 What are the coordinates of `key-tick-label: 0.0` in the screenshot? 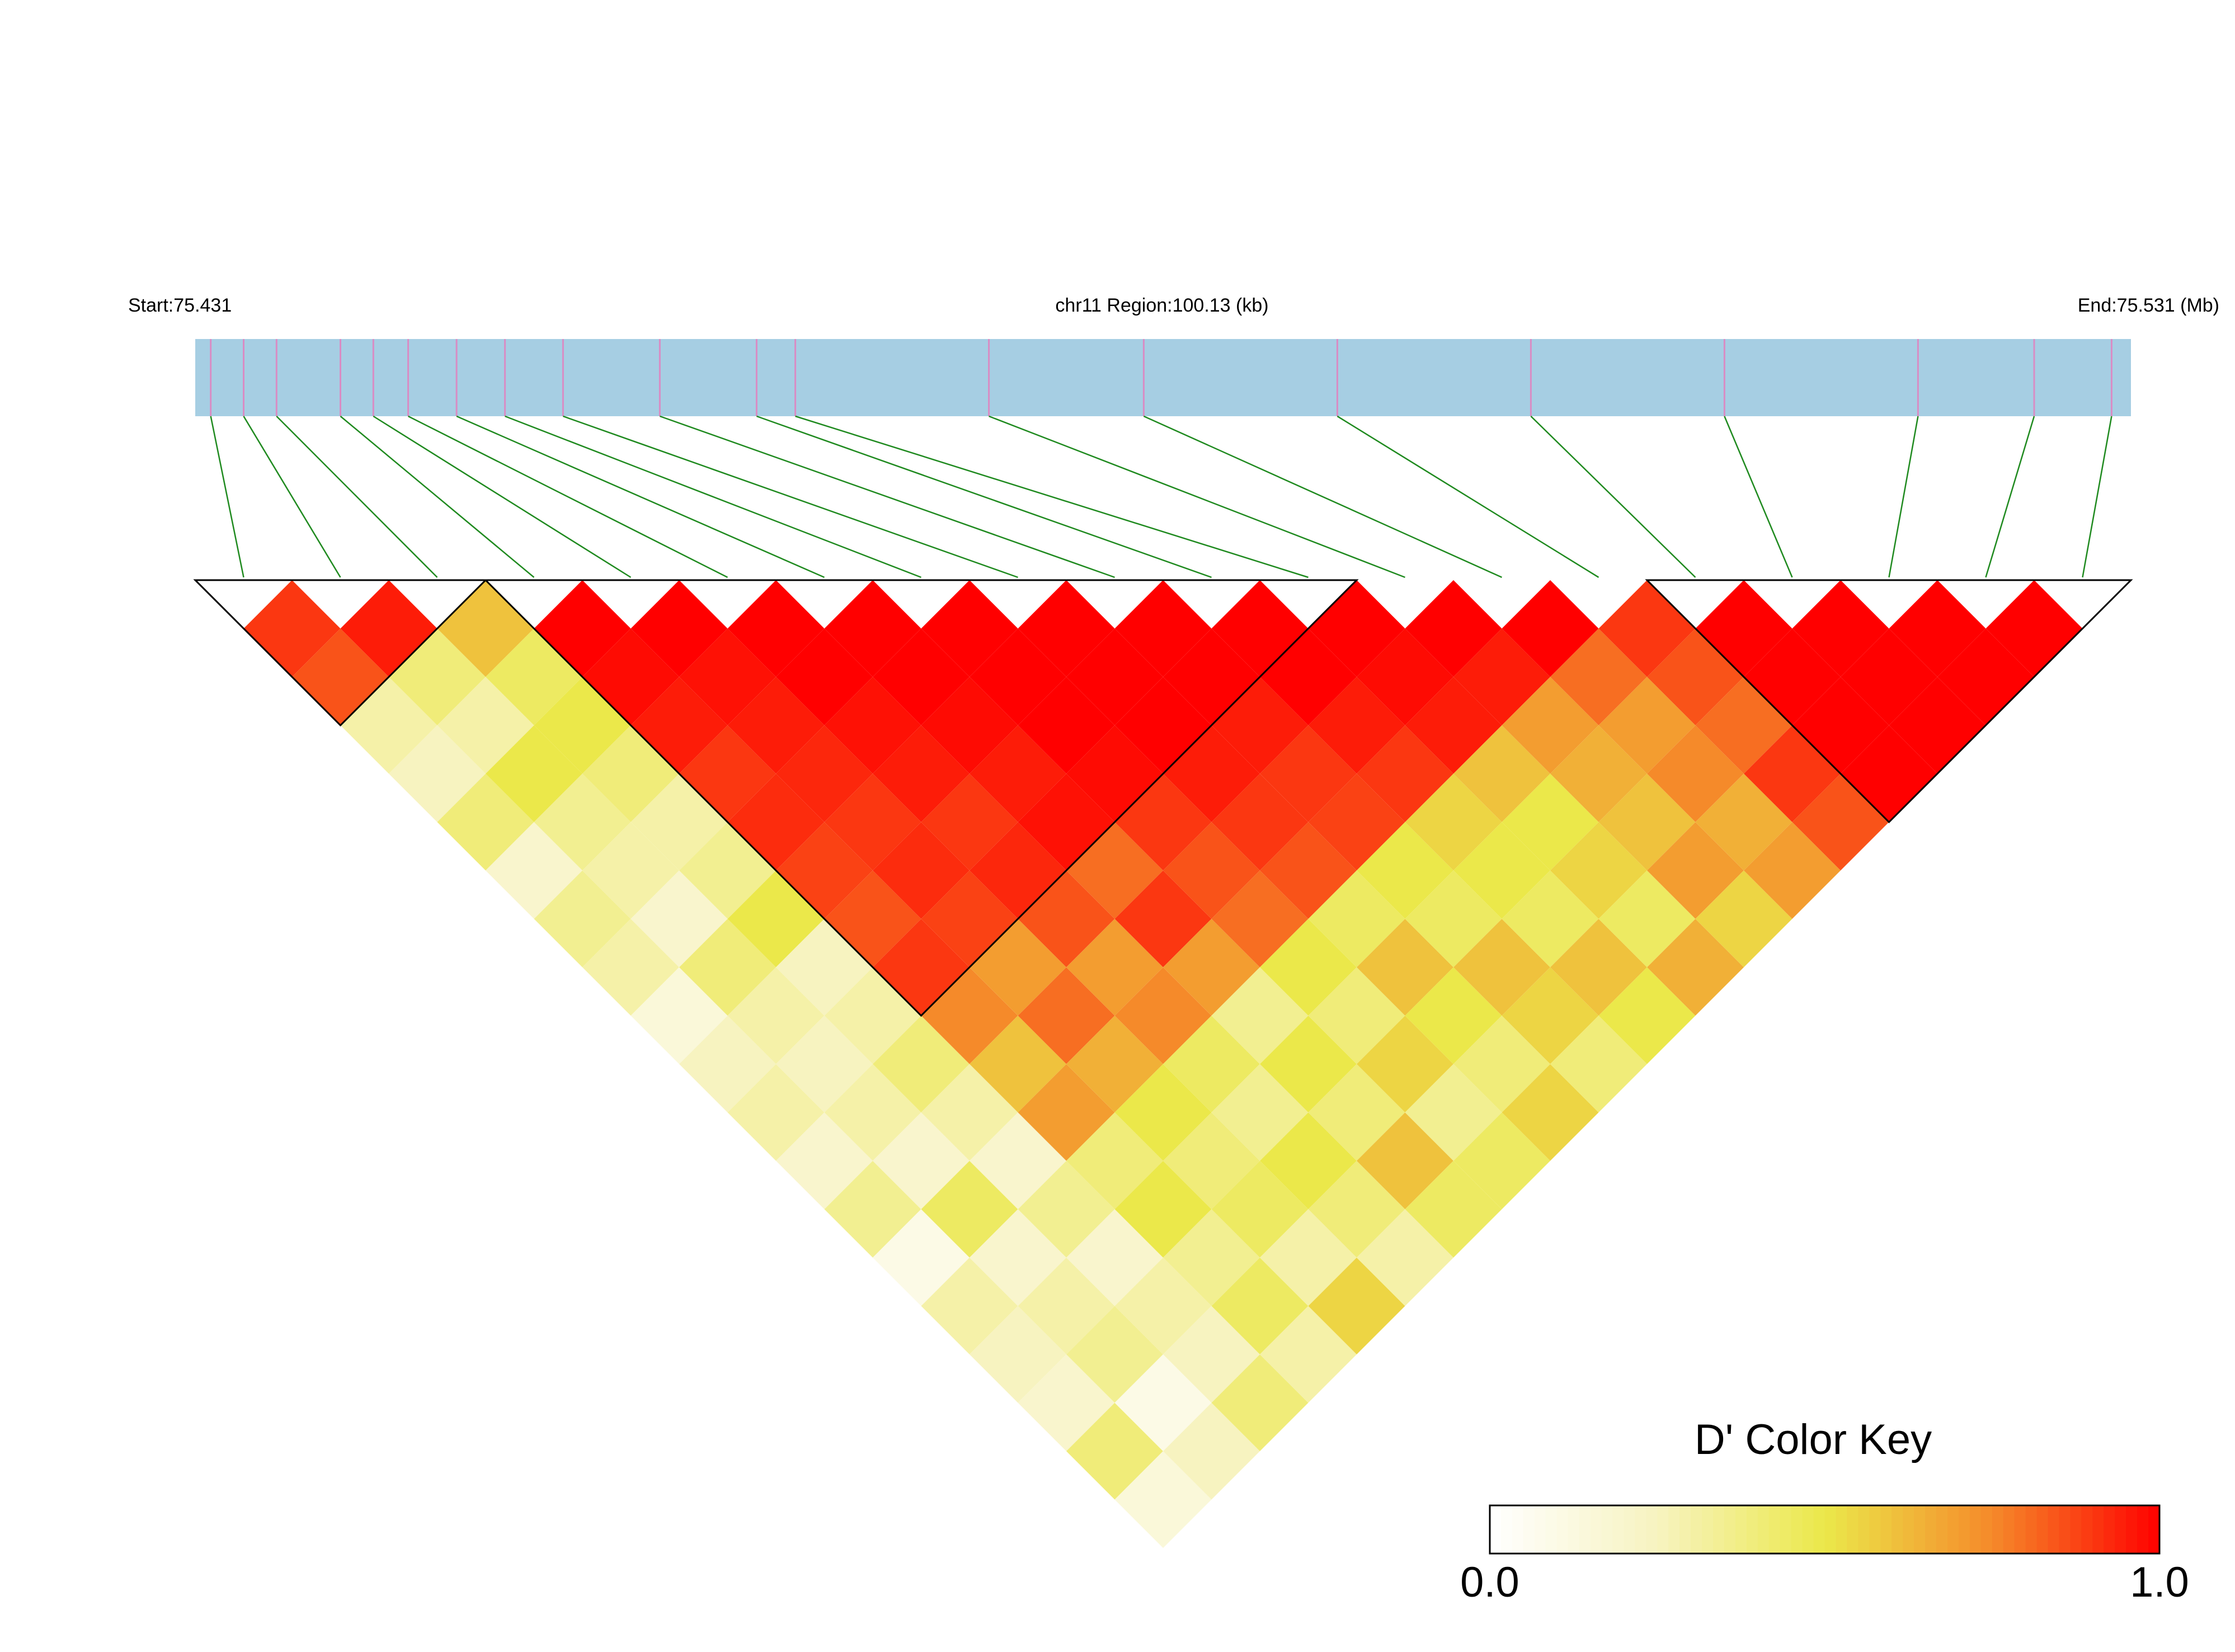 It's located at (1489, 1582).